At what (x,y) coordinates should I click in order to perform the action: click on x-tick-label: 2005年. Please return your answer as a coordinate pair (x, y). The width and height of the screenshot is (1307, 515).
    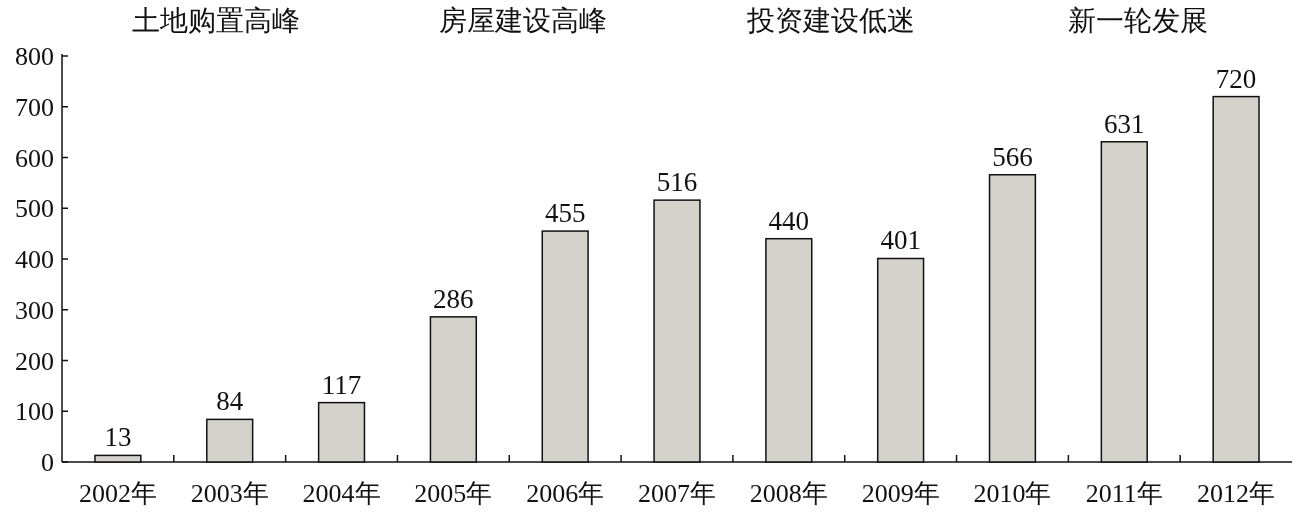
    Looking at the image, I should click on (453, 493).